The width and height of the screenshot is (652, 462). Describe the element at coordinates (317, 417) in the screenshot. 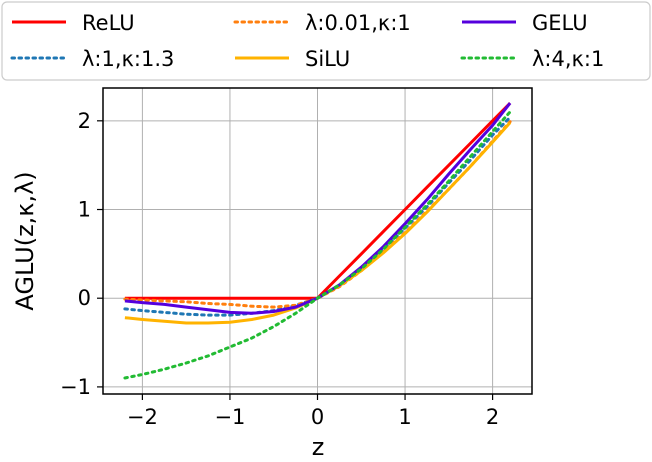

I see `x-tick-label: 0` at that location.